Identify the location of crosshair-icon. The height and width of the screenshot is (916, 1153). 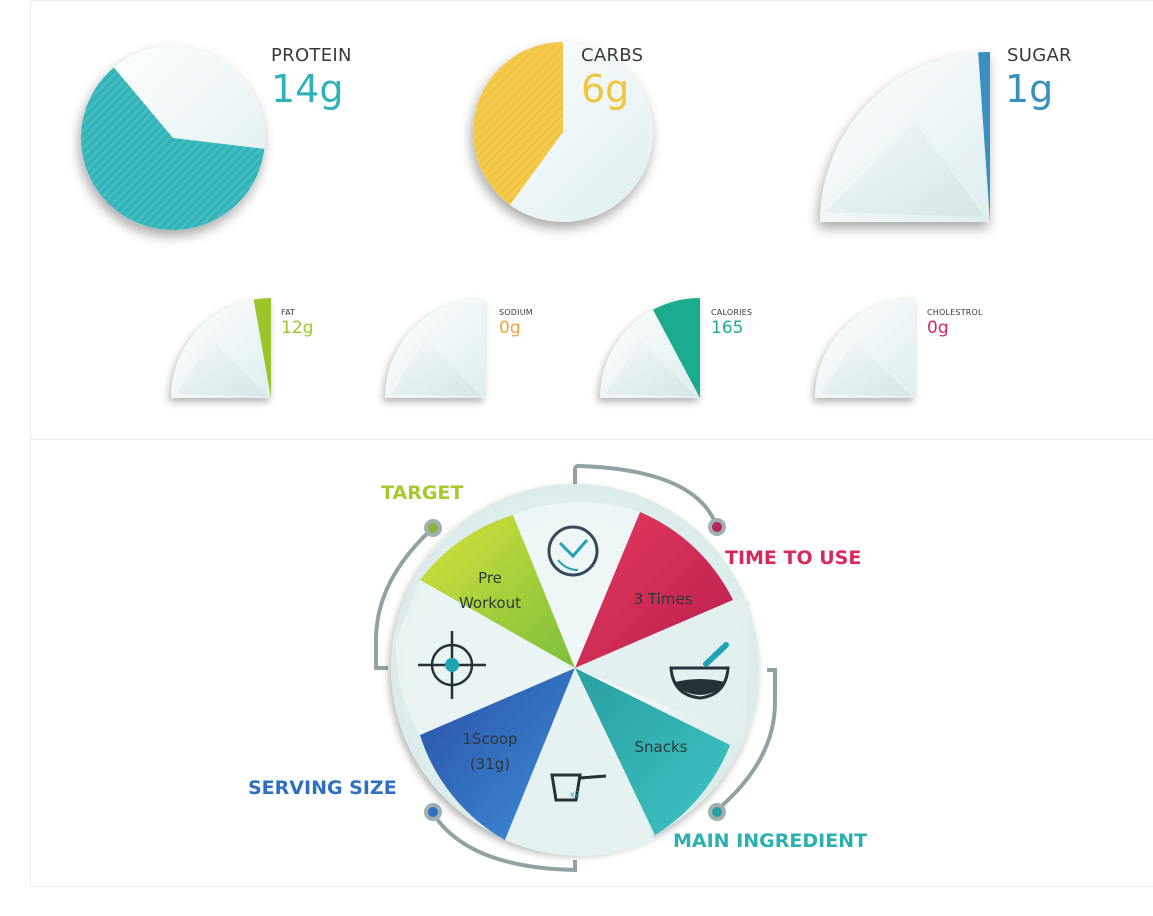
(452, 665).